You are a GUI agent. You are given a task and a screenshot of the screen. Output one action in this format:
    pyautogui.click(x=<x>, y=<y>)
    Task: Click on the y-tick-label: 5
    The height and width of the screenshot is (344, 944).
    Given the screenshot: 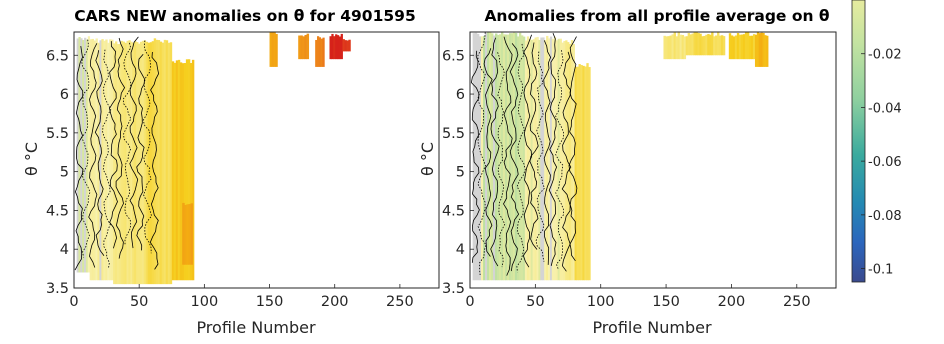 What is the action you would take?
    pyautogui.click(x=460, y=173)
    